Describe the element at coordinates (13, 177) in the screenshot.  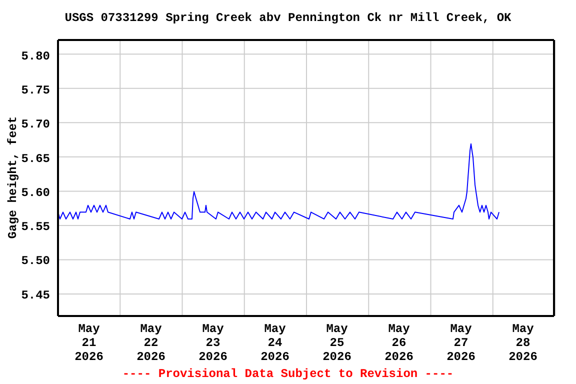
I see `y-axis-title: Gage height, feet` at that location.